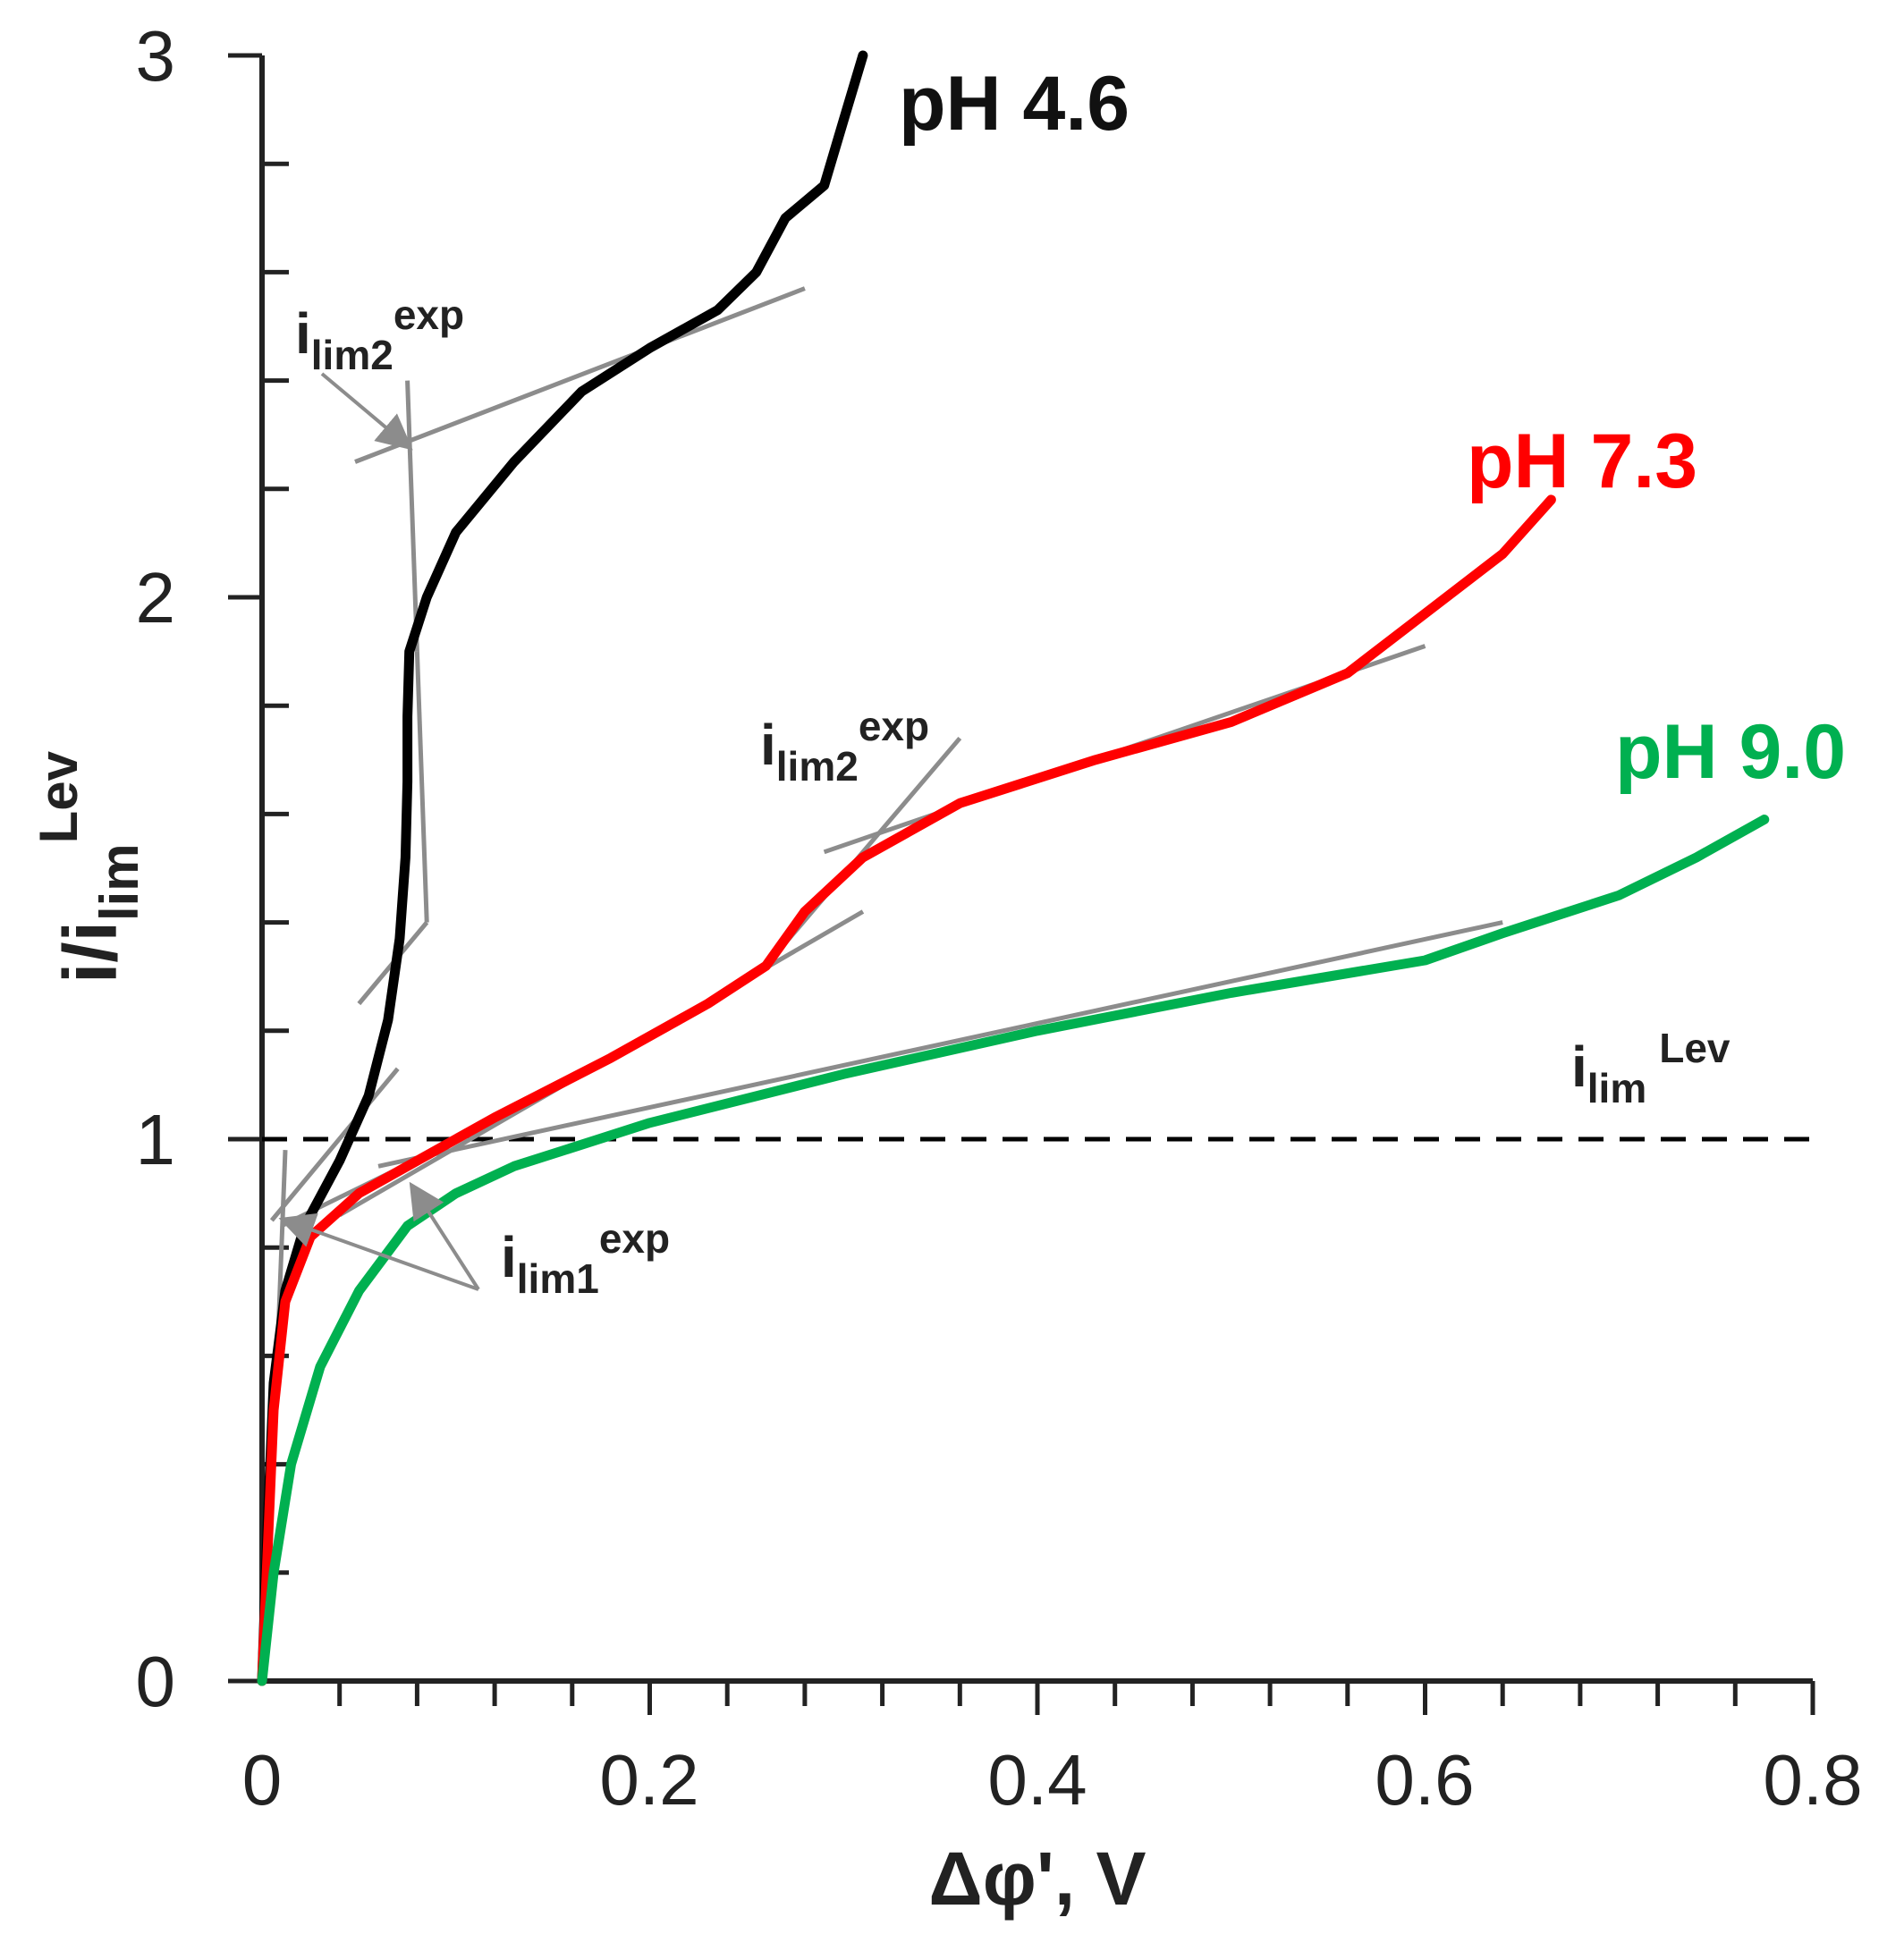  What do you see at coordinates (352, 355) in the screenshot?
I see `annotation-ilim2-exp-black-sub: lim2` at bounding box center [352, 355].